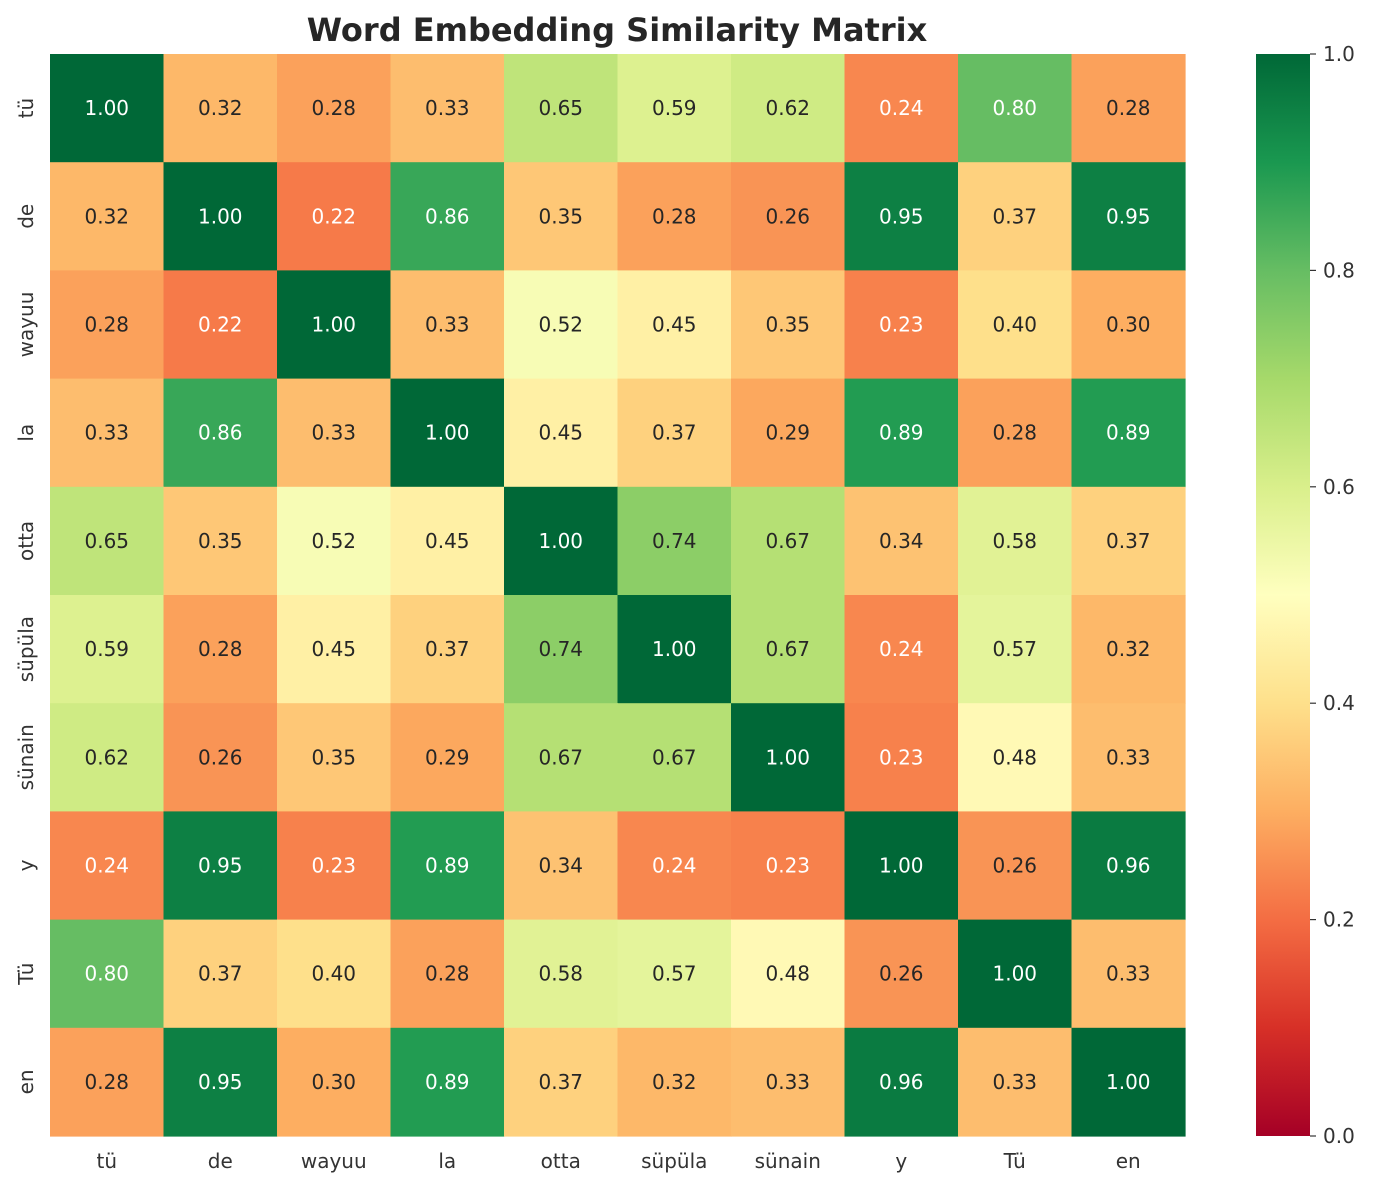 The image size is (1373, 1186). What do you see at coordinates (561, 757) in the screenshot?
I see `heatmap-cell-sünain-otta` at bounding box center [561, 757].